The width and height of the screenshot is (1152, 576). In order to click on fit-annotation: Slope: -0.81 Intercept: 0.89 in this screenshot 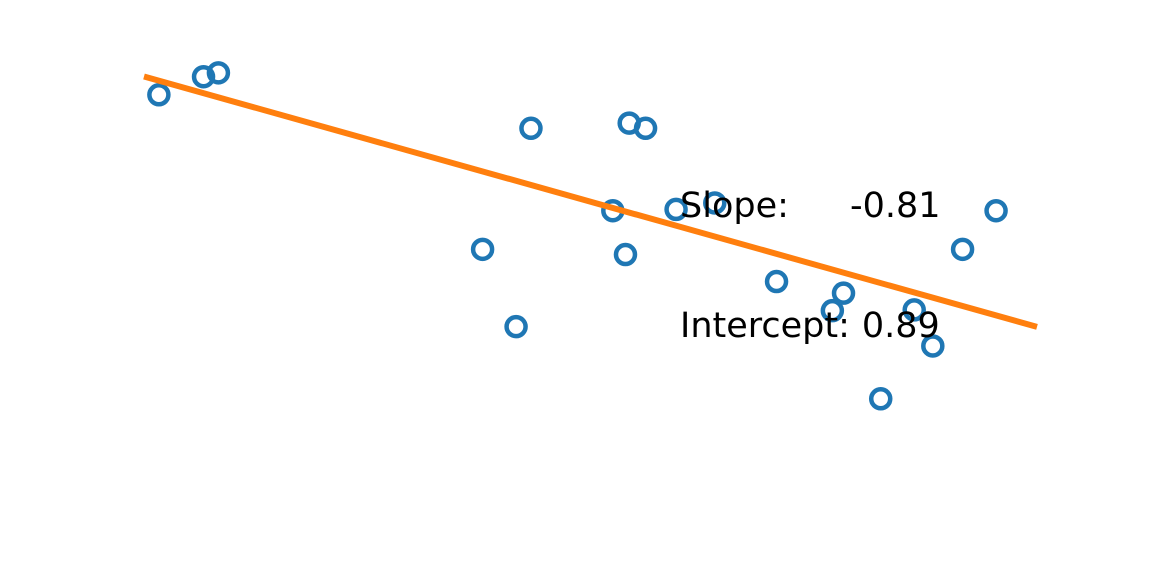, I will do `click(810, 246)`.